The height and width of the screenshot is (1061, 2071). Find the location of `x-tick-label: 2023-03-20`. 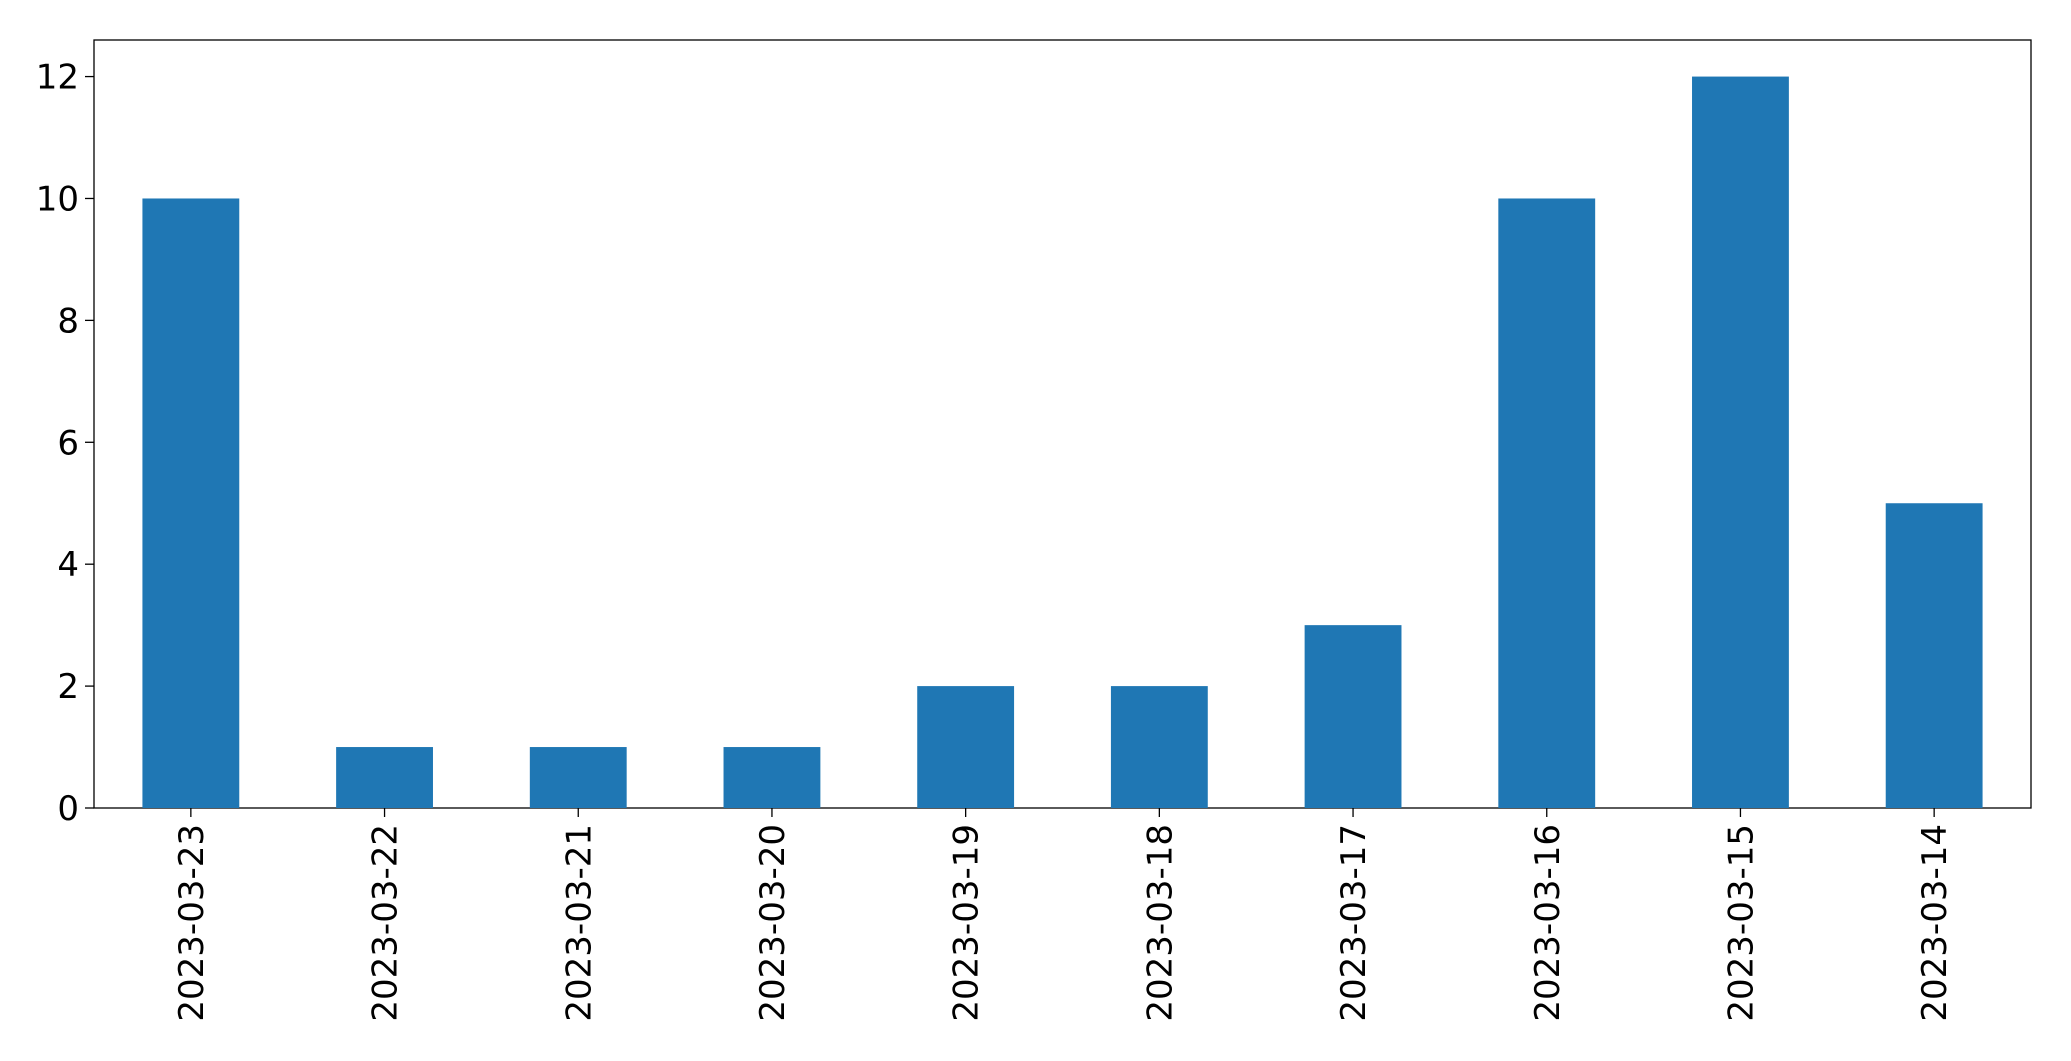

x-tick-label: 2023-03-20 is located at coordinates (773, 923).